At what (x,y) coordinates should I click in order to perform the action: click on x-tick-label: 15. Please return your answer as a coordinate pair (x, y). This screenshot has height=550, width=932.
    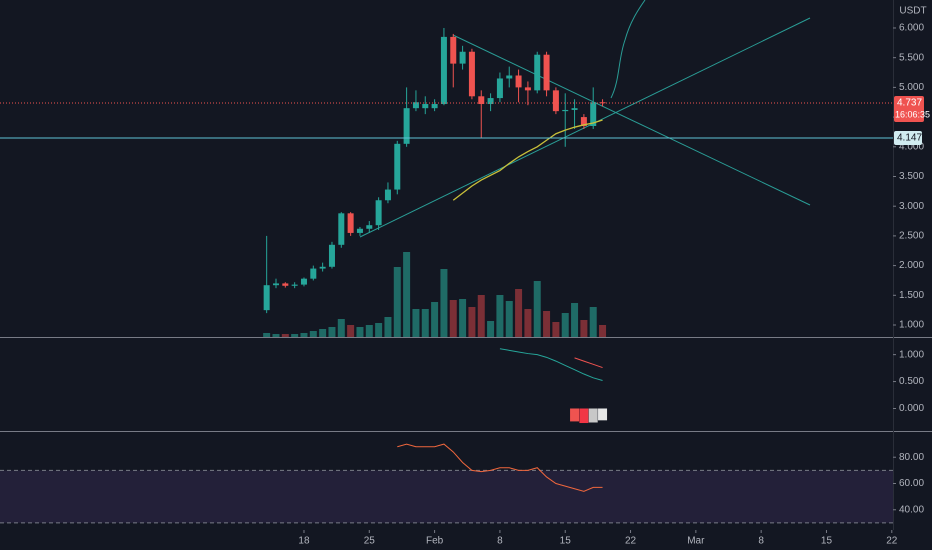
    Looking at the image, I should click on (566, 541).